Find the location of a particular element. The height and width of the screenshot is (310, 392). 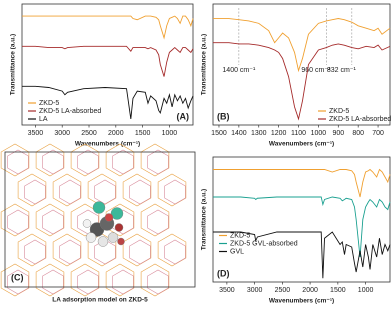

x-tick-label: 1400 is located at coordinates (239, 133).